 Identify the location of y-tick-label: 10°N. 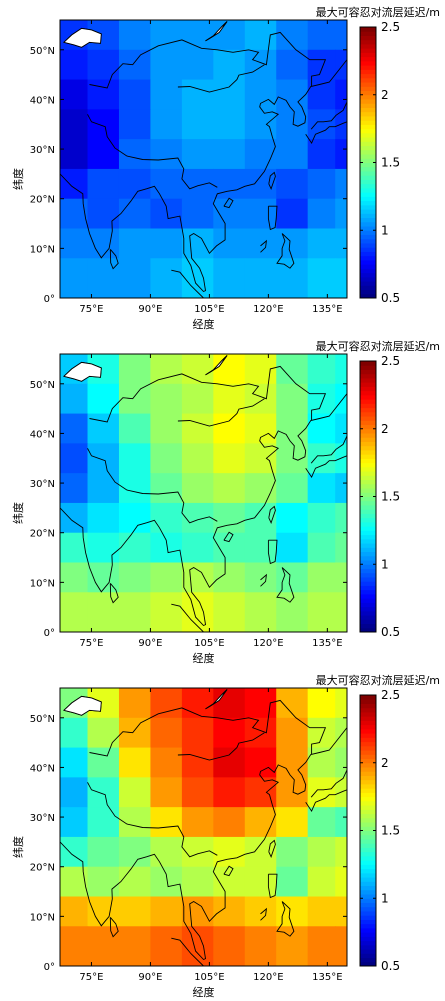
(42, 917).